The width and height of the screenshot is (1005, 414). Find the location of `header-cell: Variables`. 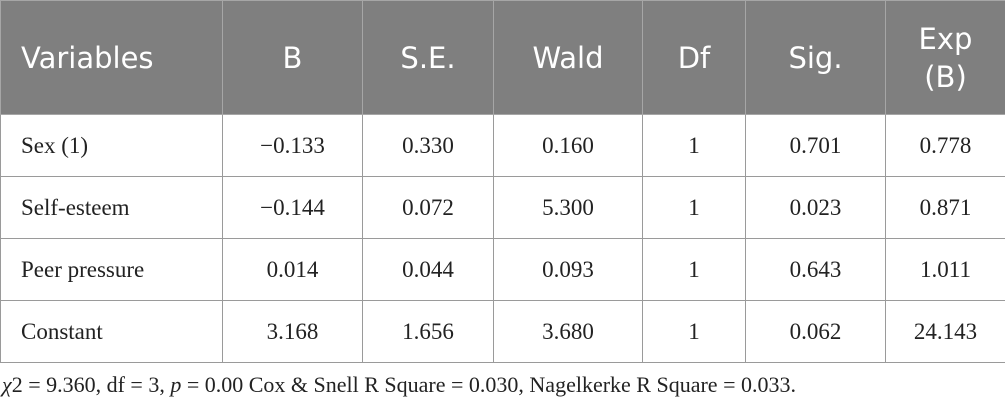

header-cell: Variables is located at coordinates (111, 57).